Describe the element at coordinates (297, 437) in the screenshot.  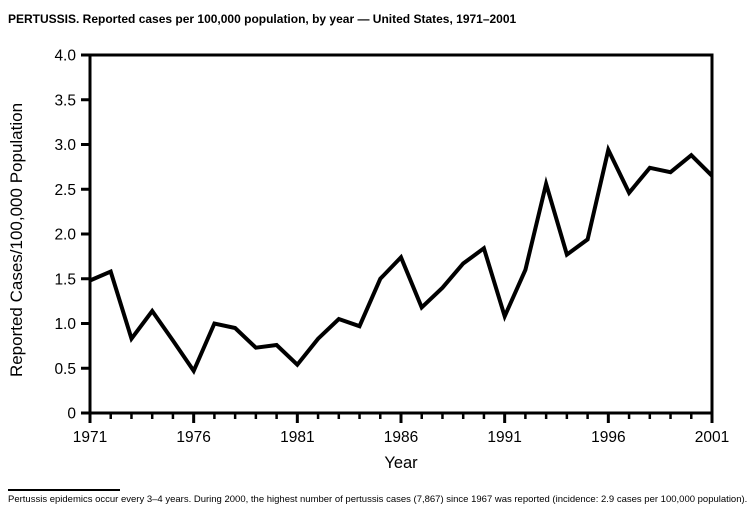
I see `x-tick-label: 1981` at that location.